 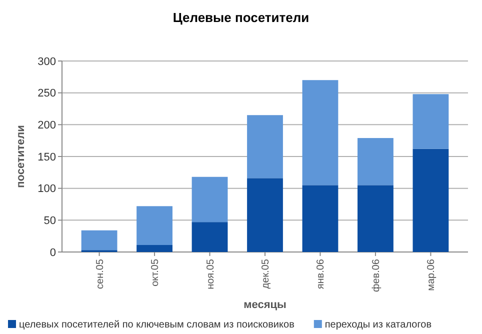 What do you see at coordinates (321, 274) in the screenshot?
I see `x-tick-label: янв.06` at bounding box center [321, 274].